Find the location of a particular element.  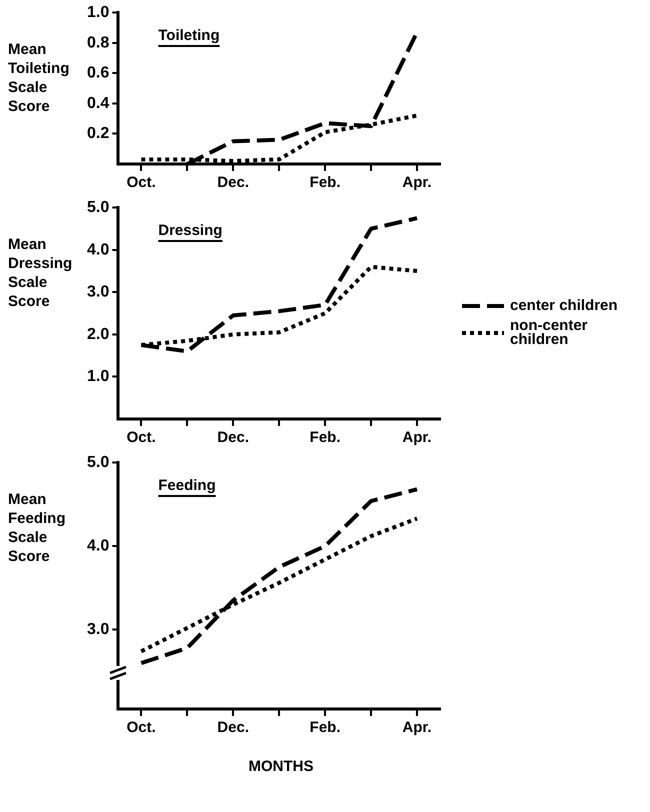

text: Feeding is located at coordinates (187, 485).